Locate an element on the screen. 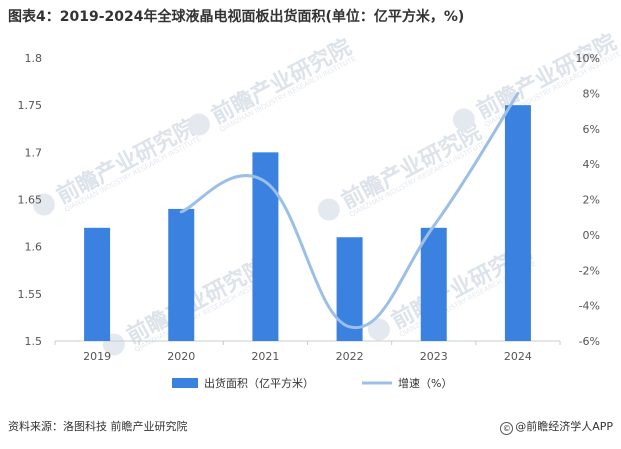 This screenshot has height=449, width=621. y-right-tick-label: -4% is located at coordinates (589, 306).